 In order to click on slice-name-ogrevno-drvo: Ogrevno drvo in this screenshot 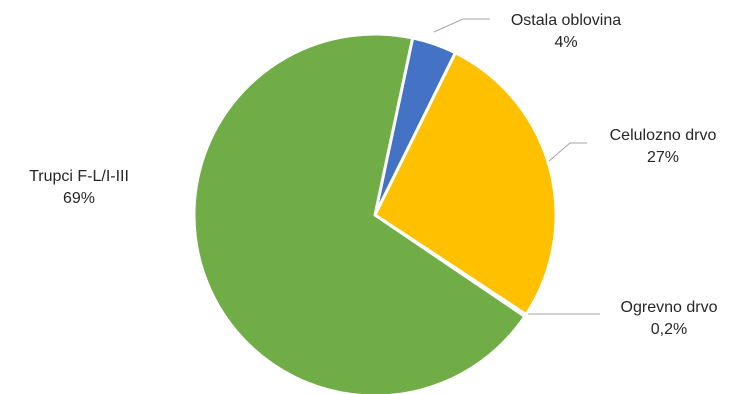, I will do `click(669, 307)`.